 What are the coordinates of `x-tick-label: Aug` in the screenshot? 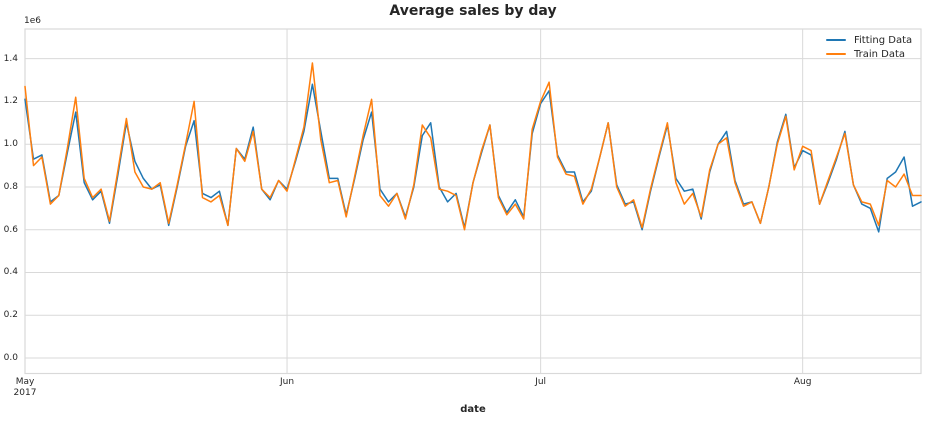 It's located at (802, 381).